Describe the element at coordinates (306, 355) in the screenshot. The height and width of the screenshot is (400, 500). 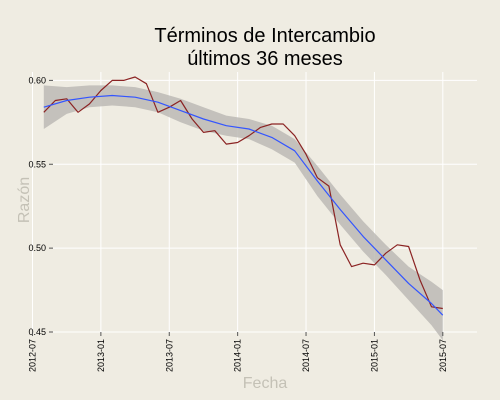
I see `x-tick-label: 2014-07` at that location.